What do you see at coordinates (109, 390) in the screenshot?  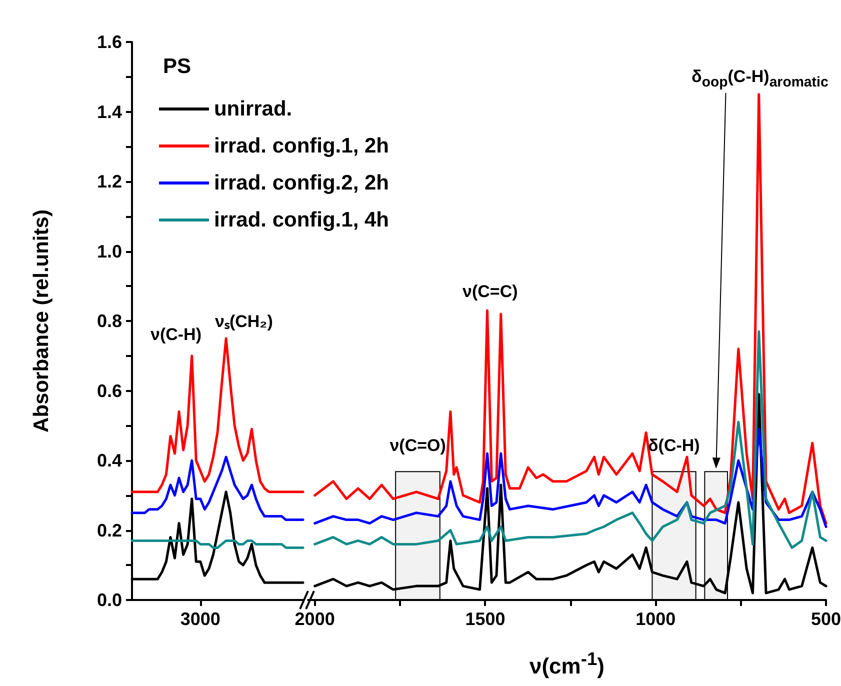 I see `y-tick-label: 0.6` at bounding box center [109, 390].